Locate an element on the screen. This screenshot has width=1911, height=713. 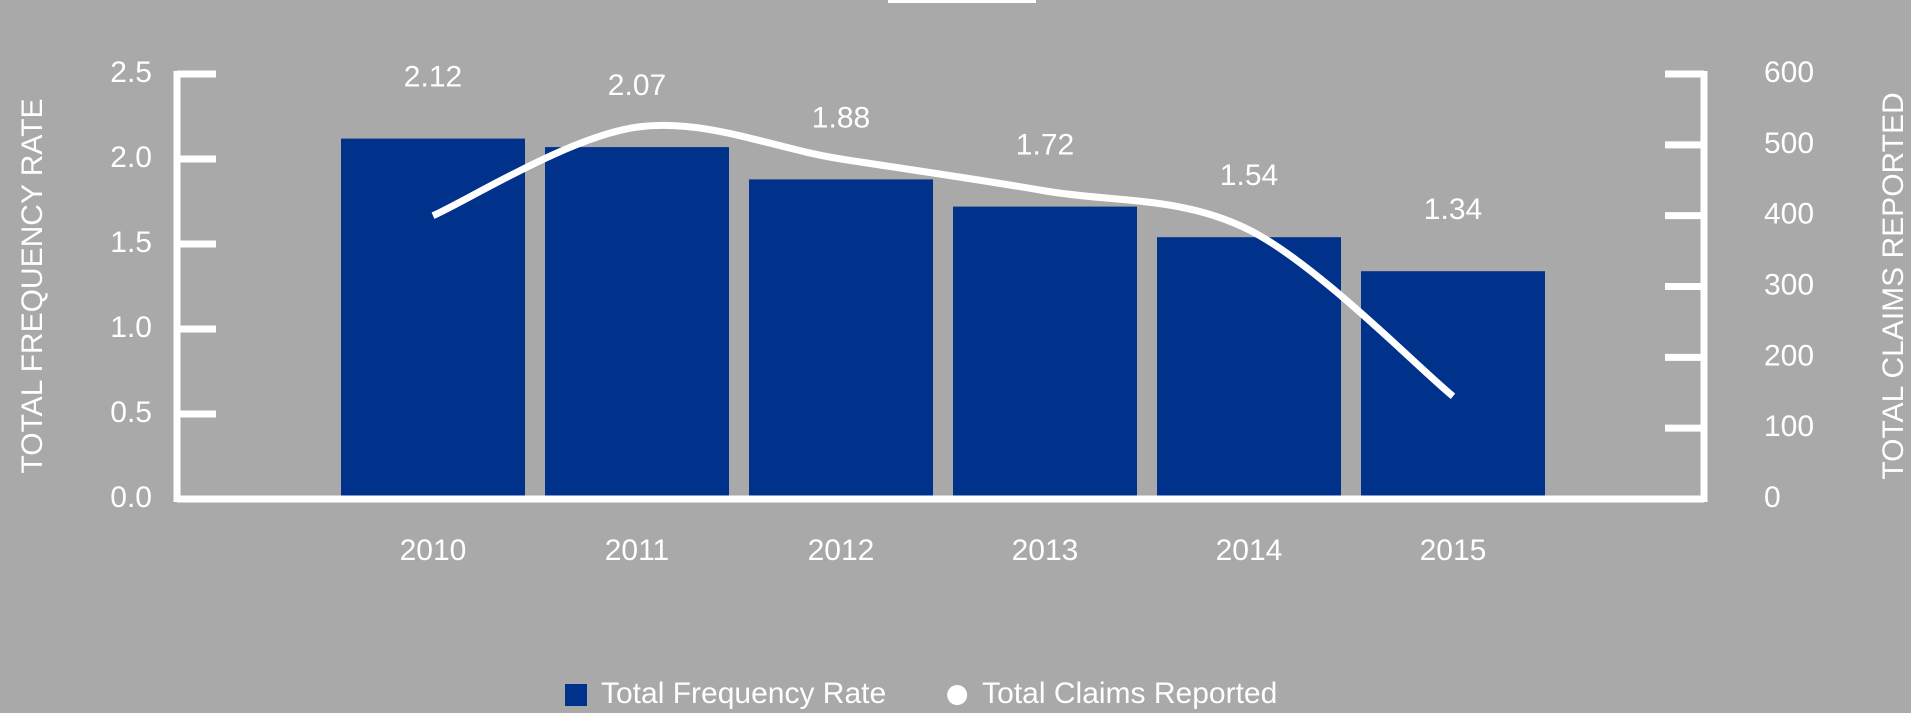
x-tick-label: 2014 is located at coordinates (1249, 550).